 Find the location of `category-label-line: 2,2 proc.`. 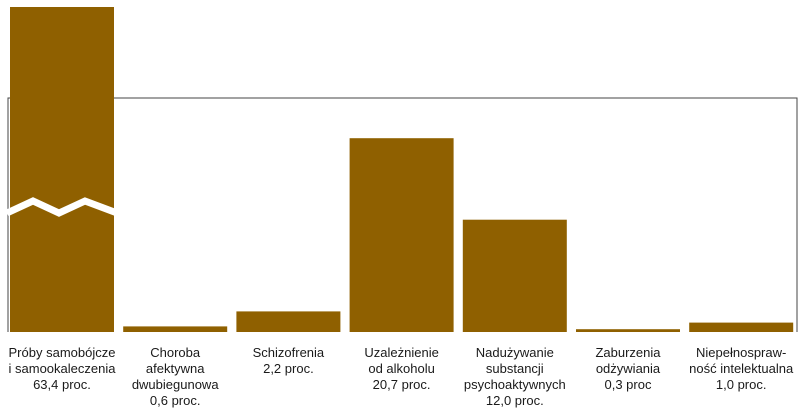

category-label-line: 2,2 proc. is located at coordinates (288, 368).